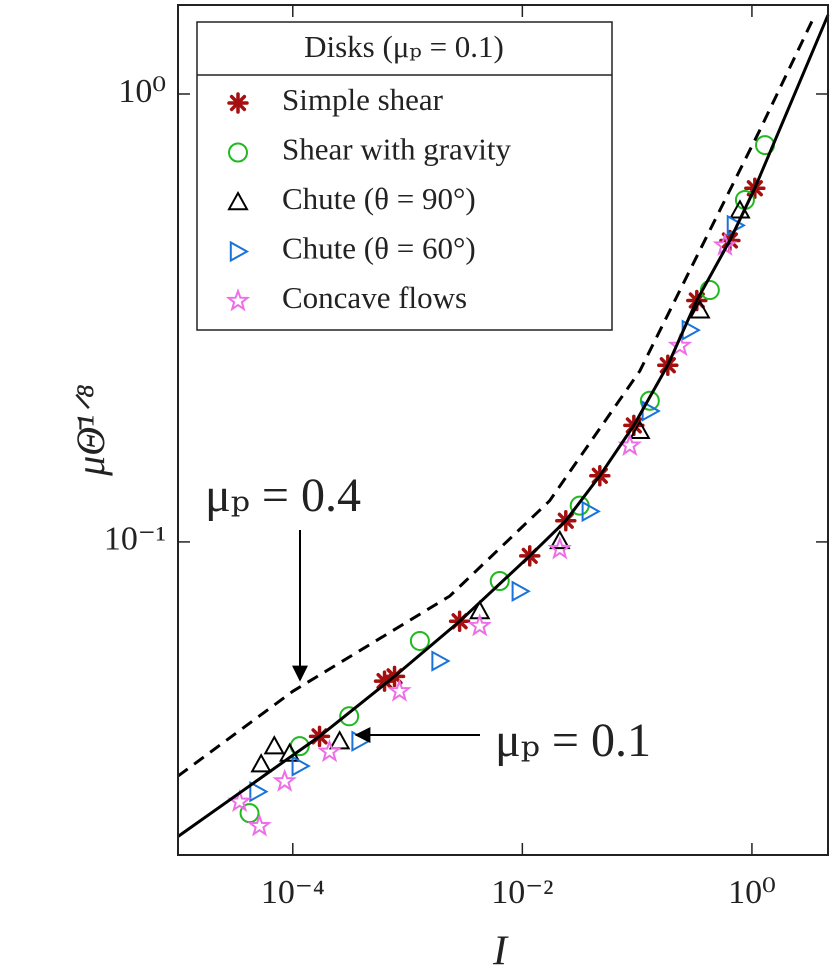 Image resolution: width=830 pixels, height=975 pixels. What do you see at coordinates (379, 198) in the screenshot?
I see `legend-label: Chute (θ = 90°)` at bounding box center [379, 198].